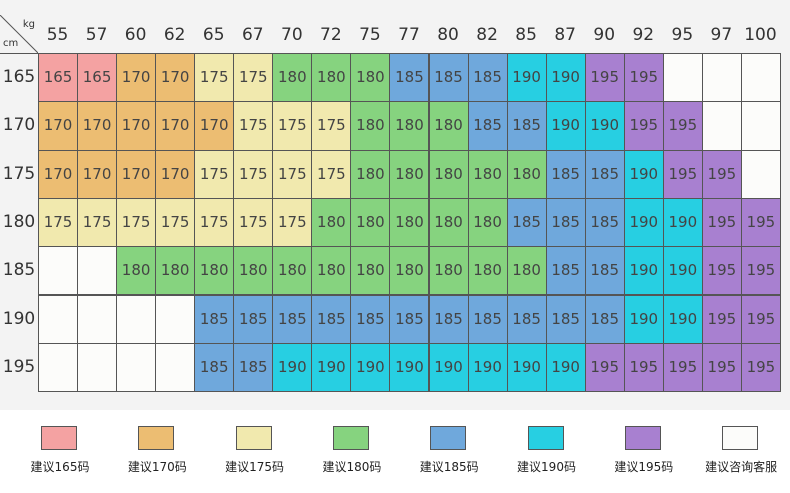 The image size is (790, 493). I want to click on weight-header-cell: 65, so click(213, 35).